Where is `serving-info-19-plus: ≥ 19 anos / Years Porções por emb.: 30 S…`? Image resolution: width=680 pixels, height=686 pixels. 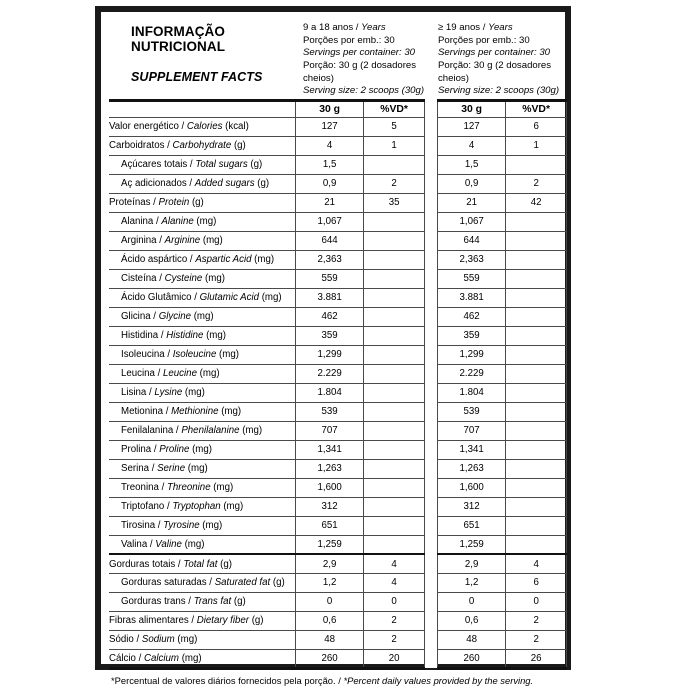 serving-info-19-plus: ≥ 19 anos / Years Porções por emb.: 30 S… is located at coordinates (503, 60).